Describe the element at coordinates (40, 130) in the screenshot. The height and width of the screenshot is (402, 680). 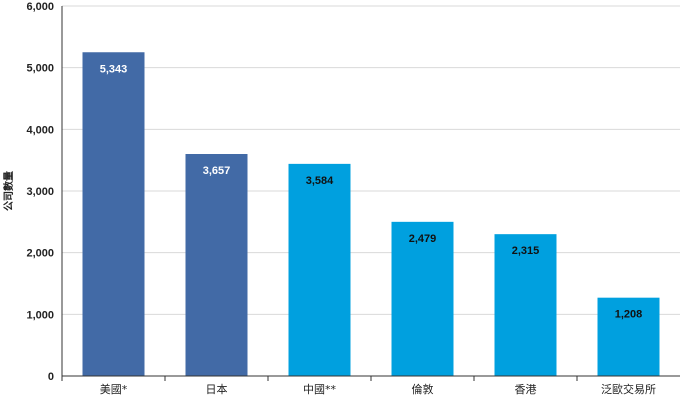
I see `y-tick-label: 4,000` at that location.